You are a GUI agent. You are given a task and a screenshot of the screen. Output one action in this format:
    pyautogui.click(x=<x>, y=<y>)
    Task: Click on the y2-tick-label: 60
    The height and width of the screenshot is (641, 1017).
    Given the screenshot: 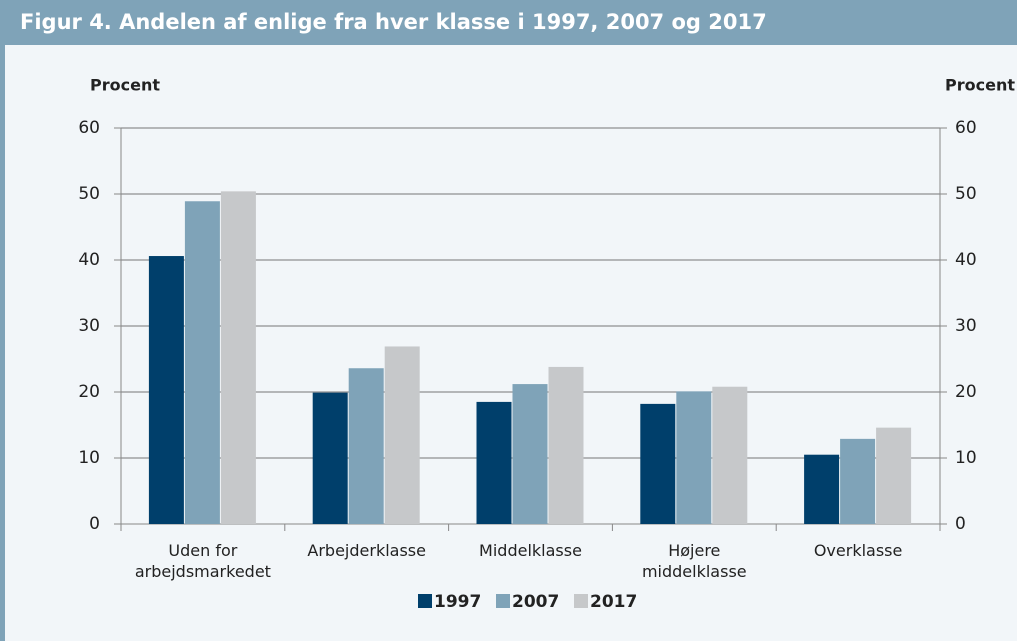 What is the action you would take?
    pyautogui.click(x=966, y=128)
    